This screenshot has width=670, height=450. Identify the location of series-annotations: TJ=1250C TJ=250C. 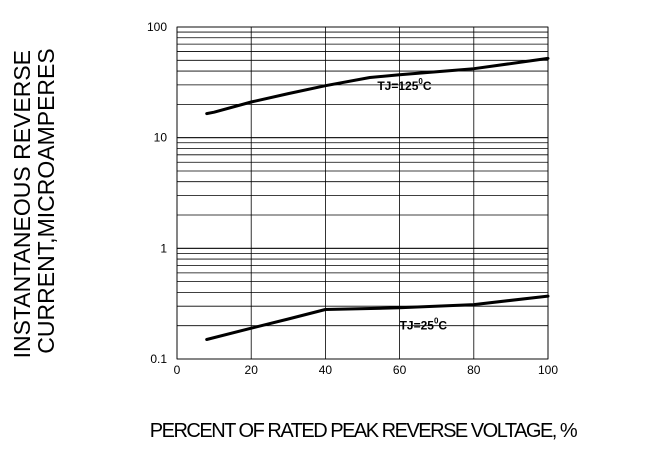
(412, 205).